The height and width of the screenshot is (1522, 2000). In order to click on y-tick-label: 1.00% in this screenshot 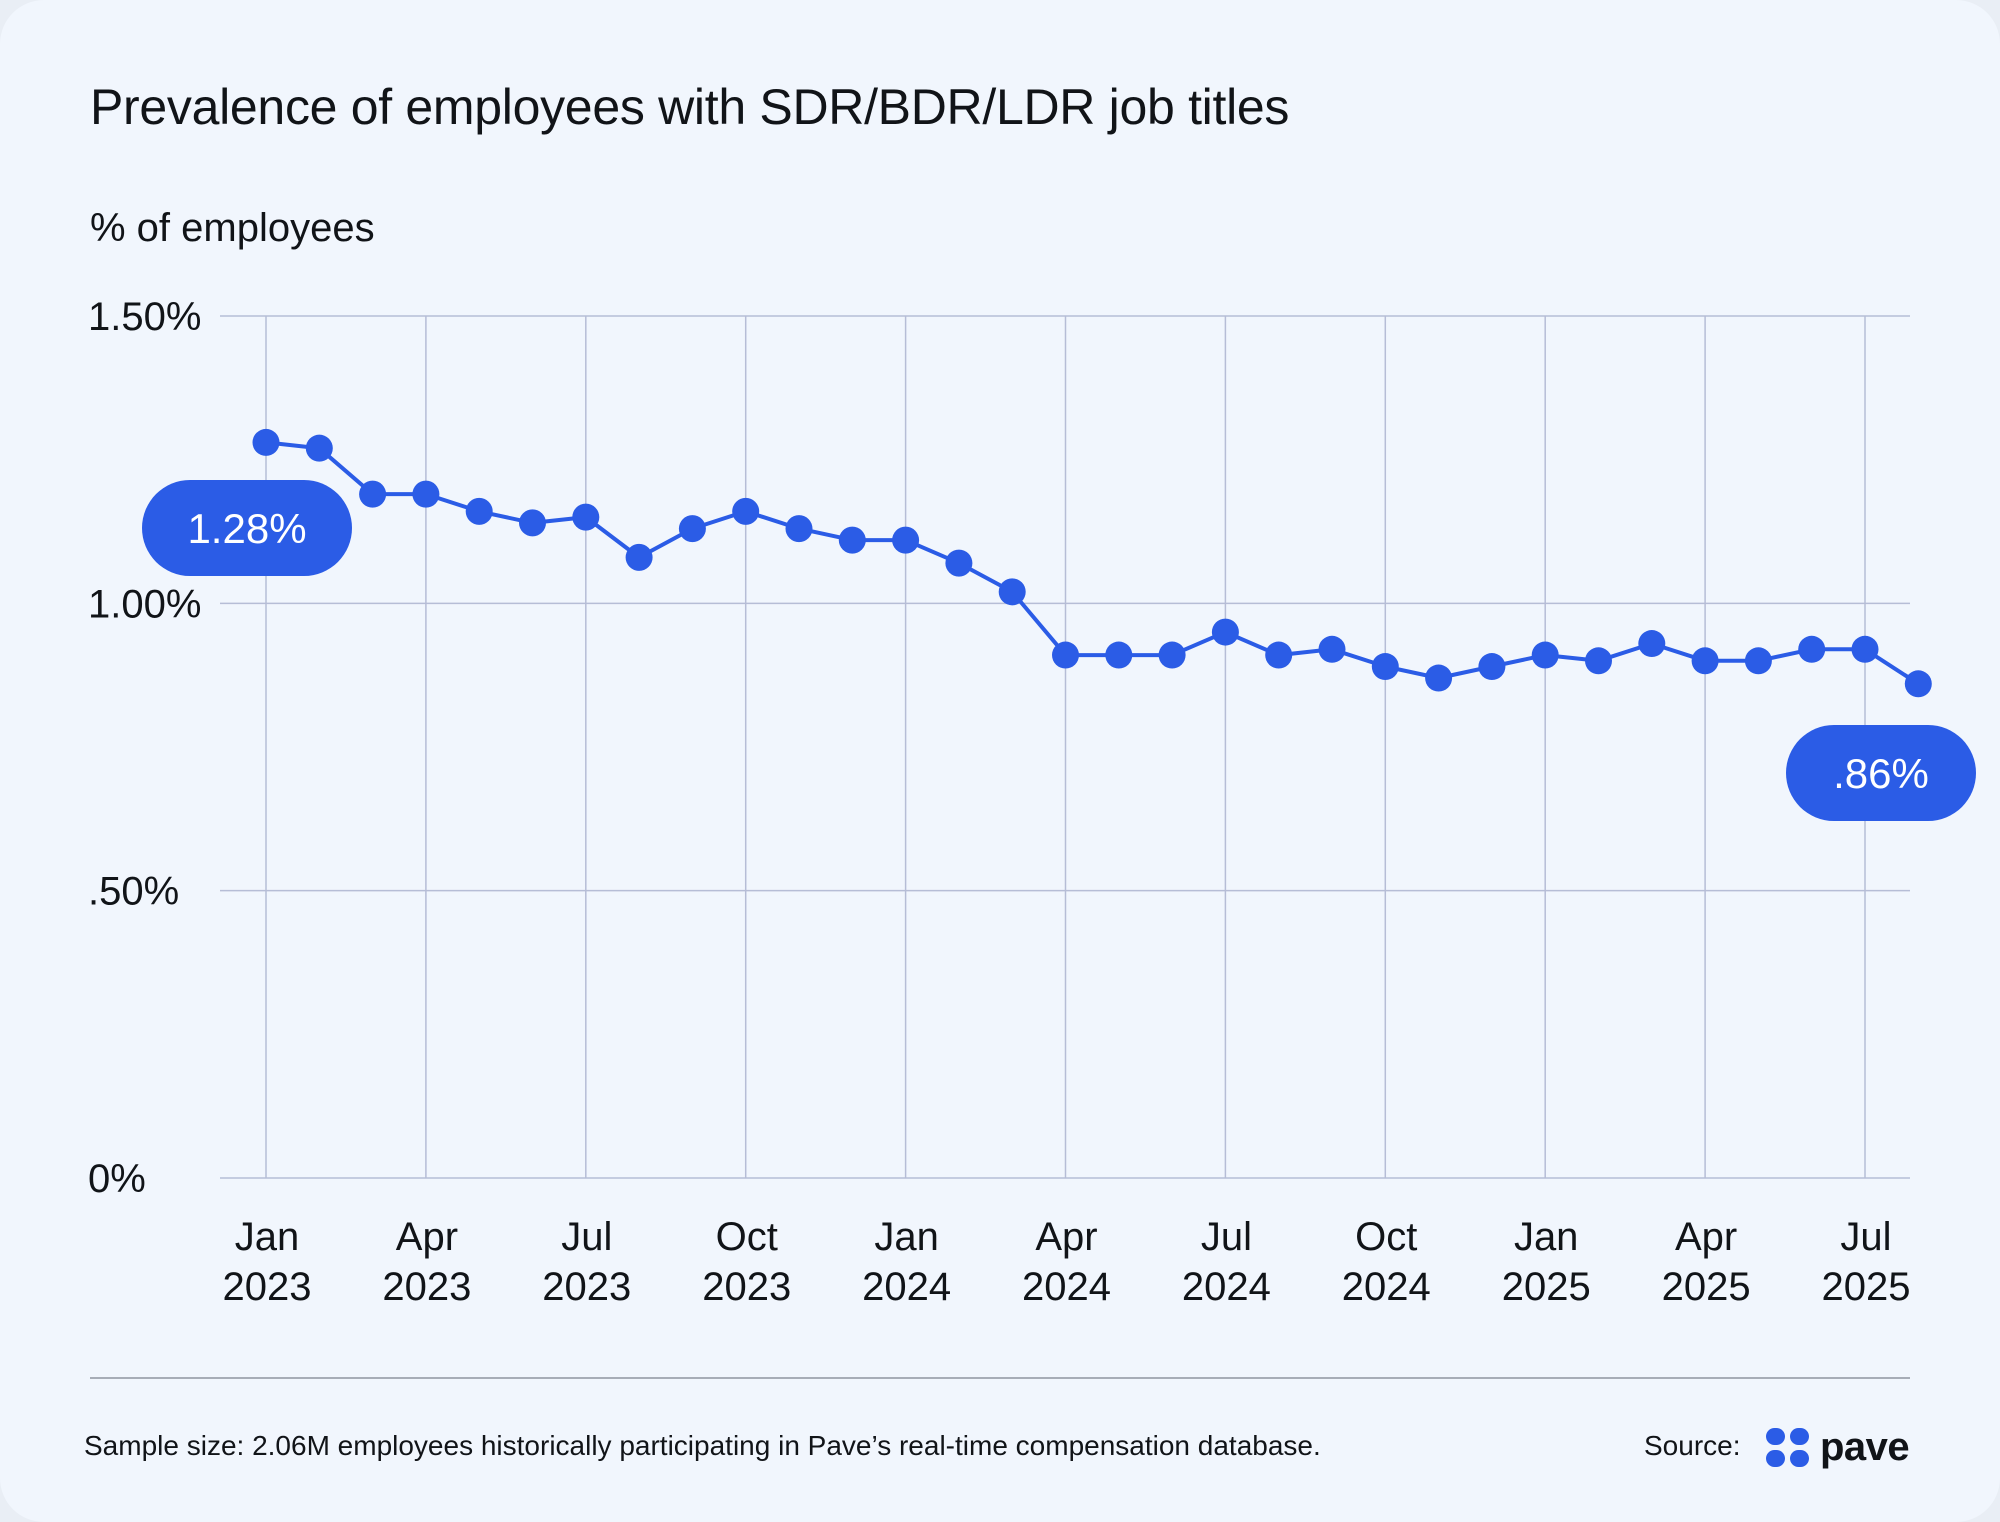, I will do `click(144, 604)`.